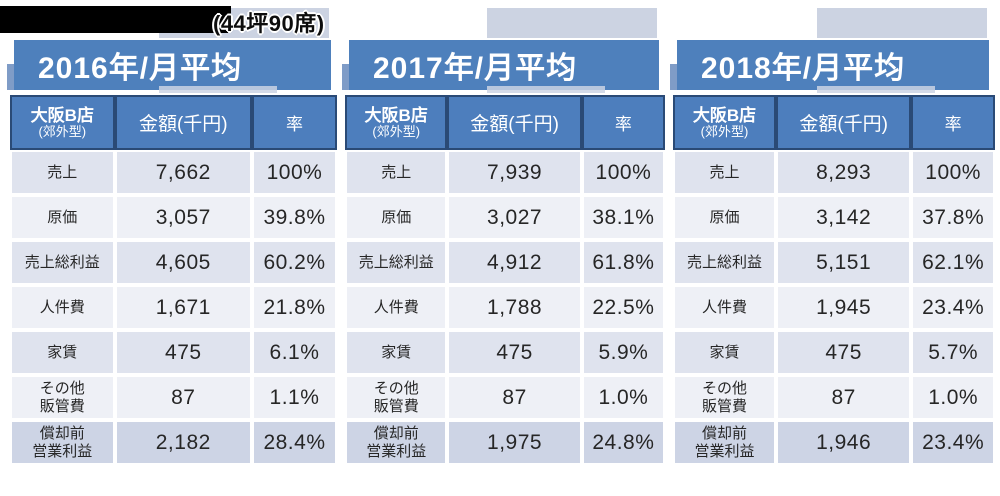 This screenshot has height=496, width=1000. I want to click on amount-cell: 5,151, so click(844, 262).